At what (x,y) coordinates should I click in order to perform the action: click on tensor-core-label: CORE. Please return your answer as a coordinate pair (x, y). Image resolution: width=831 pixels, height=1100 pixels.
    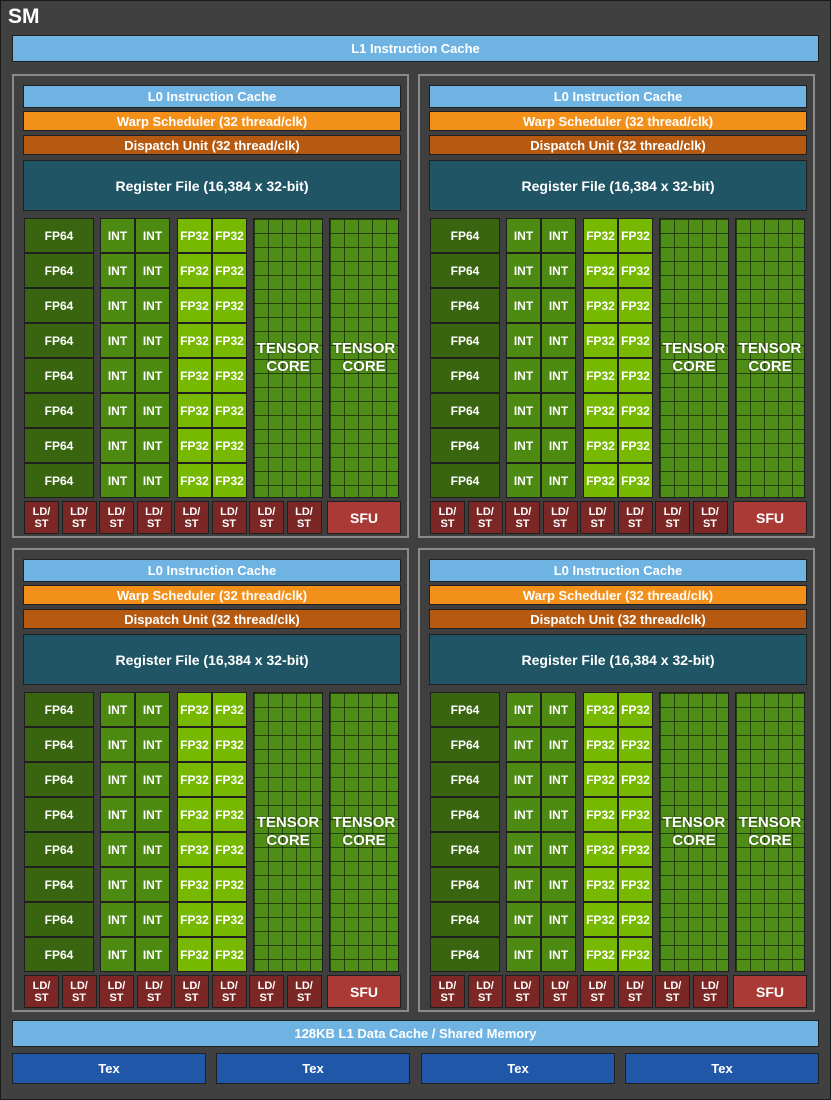
    Looking at the image, I should click on (288, 366).